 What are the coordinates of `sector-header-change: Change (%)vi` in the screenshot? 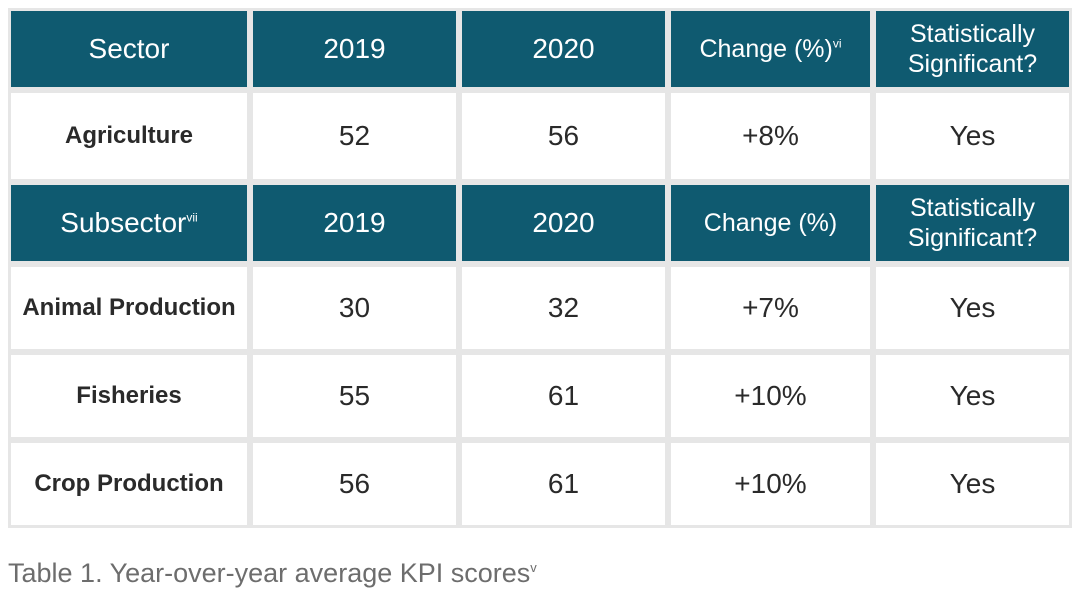 It's located at (770, 49).